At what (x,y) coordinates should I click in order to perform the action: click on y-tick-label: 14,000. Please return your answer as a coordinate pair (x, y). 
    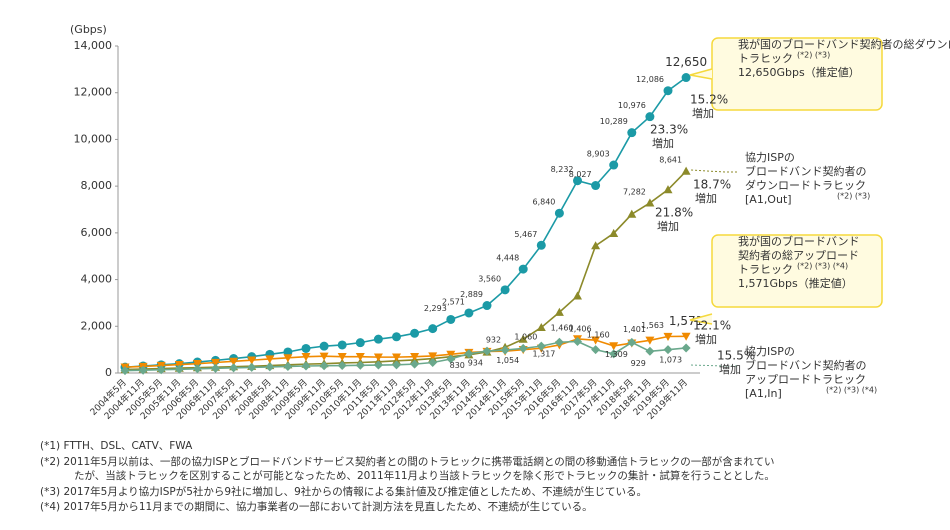
    Looking at the image, I should click on (93, 45).